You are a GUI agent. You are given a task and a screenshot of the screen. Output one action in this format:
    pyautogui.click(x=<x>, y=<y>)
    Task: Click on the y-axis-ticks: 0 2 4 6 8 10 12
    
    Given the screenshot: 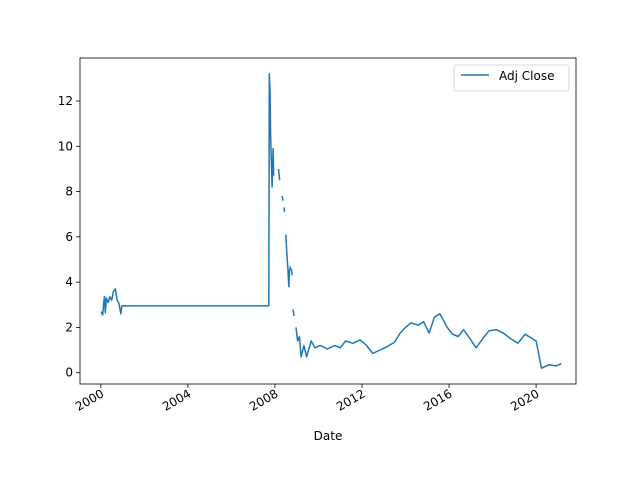 What is the action you would take?
    pyautogui.click(x=69, y=237)
    